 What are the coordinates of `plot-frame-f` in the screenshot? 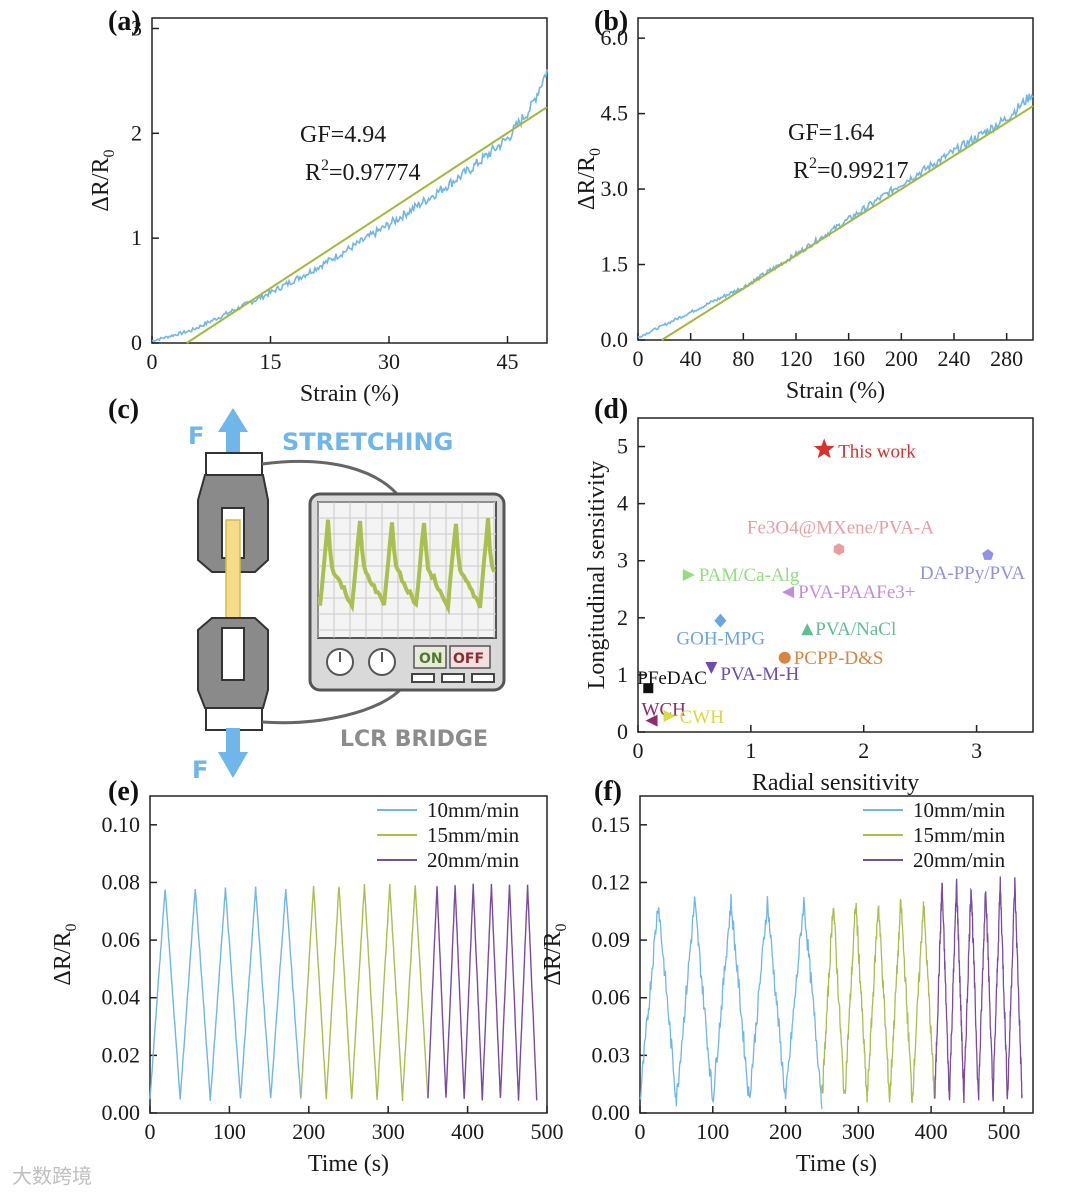 It's located at (836, 954).